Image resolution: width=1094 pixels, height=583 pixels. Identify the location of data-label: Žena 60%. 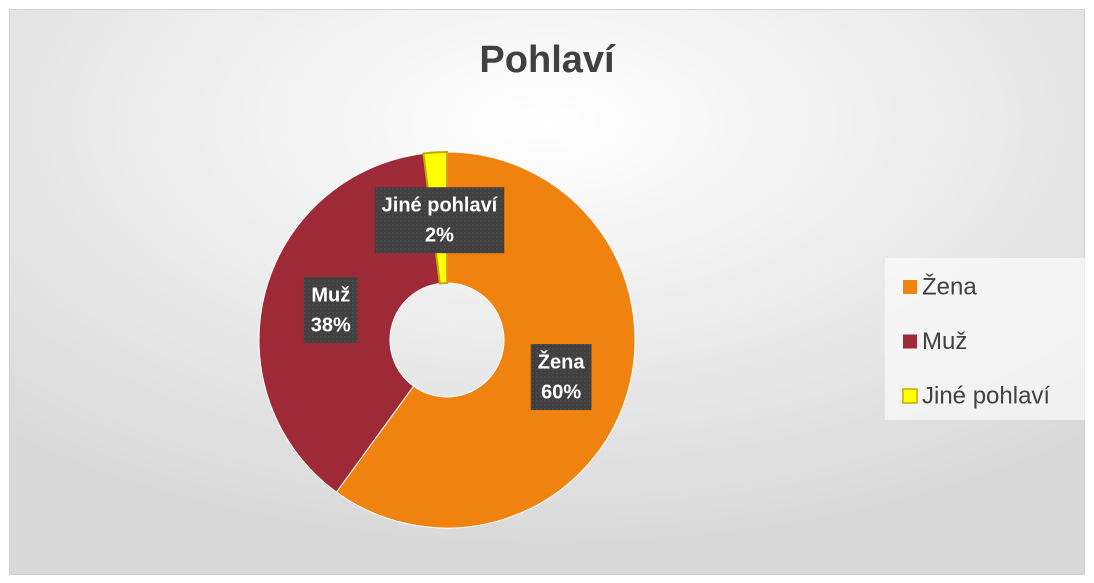
(561, 377).